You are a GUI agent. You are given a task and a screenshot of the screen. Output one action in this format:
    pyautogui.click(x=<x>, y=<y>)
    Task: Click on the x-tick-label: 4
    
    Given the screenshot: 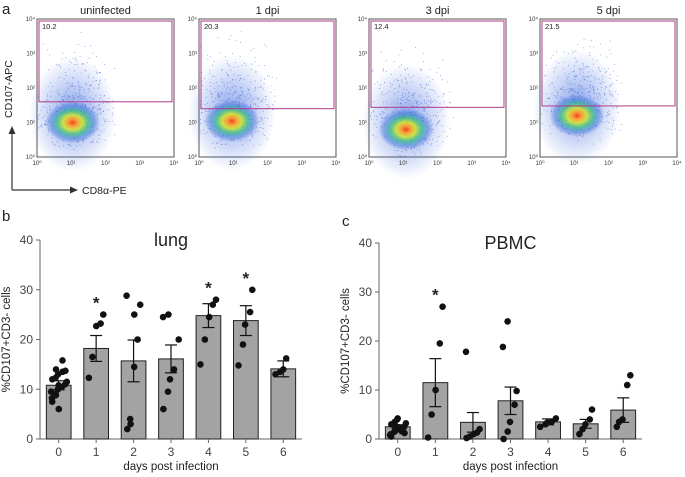 What is the action you would take?
    pyautogui.click(x=548, y=452)
    